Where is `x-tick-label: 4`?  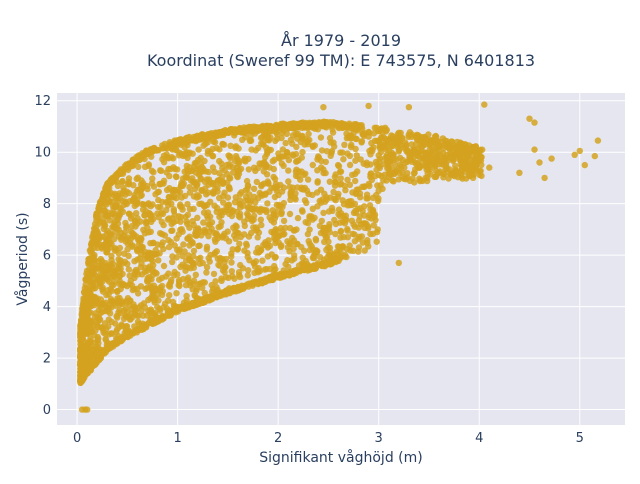 x-tick-label: 4 is located at coordinates (479, 438).